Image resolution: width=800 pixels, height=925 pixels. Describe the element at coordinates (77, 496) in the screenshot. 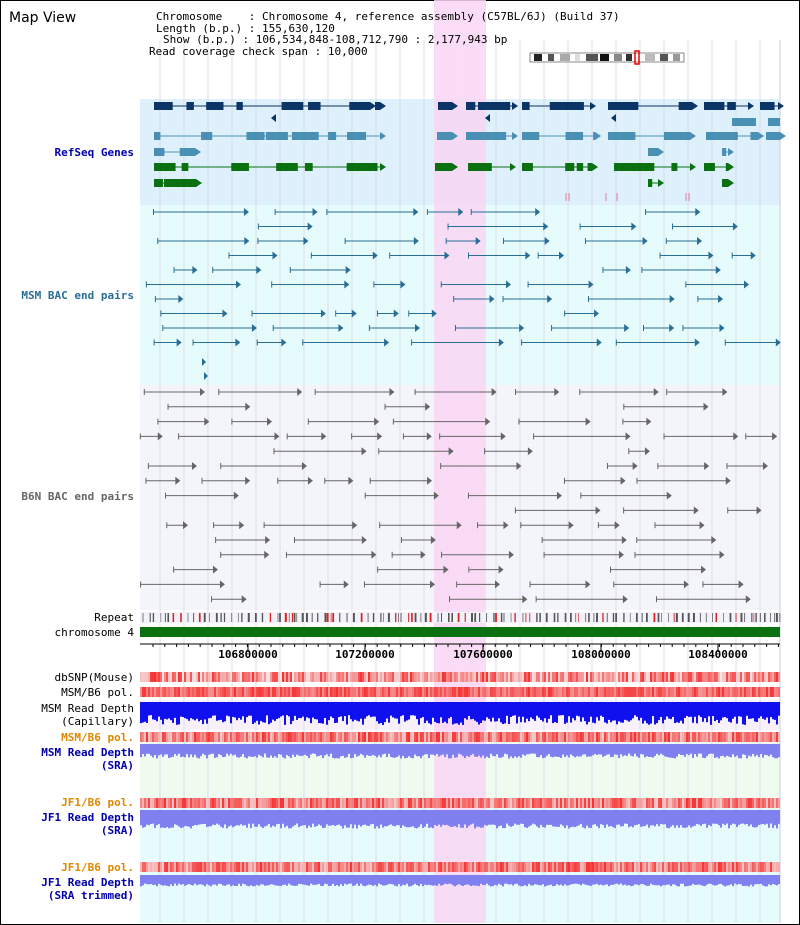

I see `track-label-b6n-bac: B6N BAC end pairs` at that location.